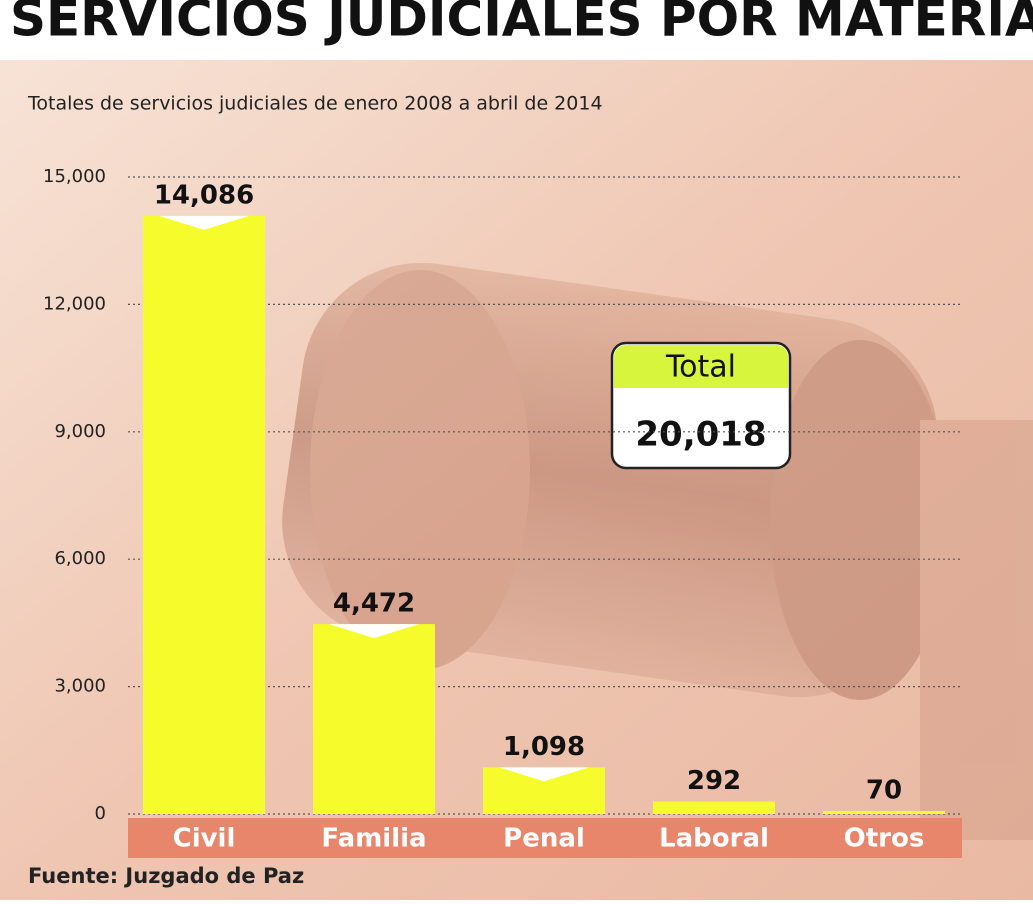 The height and width of the screenshot is (904, 1033). Describe the element at coordinates (373, 839) in the screenshot. I see `x-tick-label: Familia` at that location.